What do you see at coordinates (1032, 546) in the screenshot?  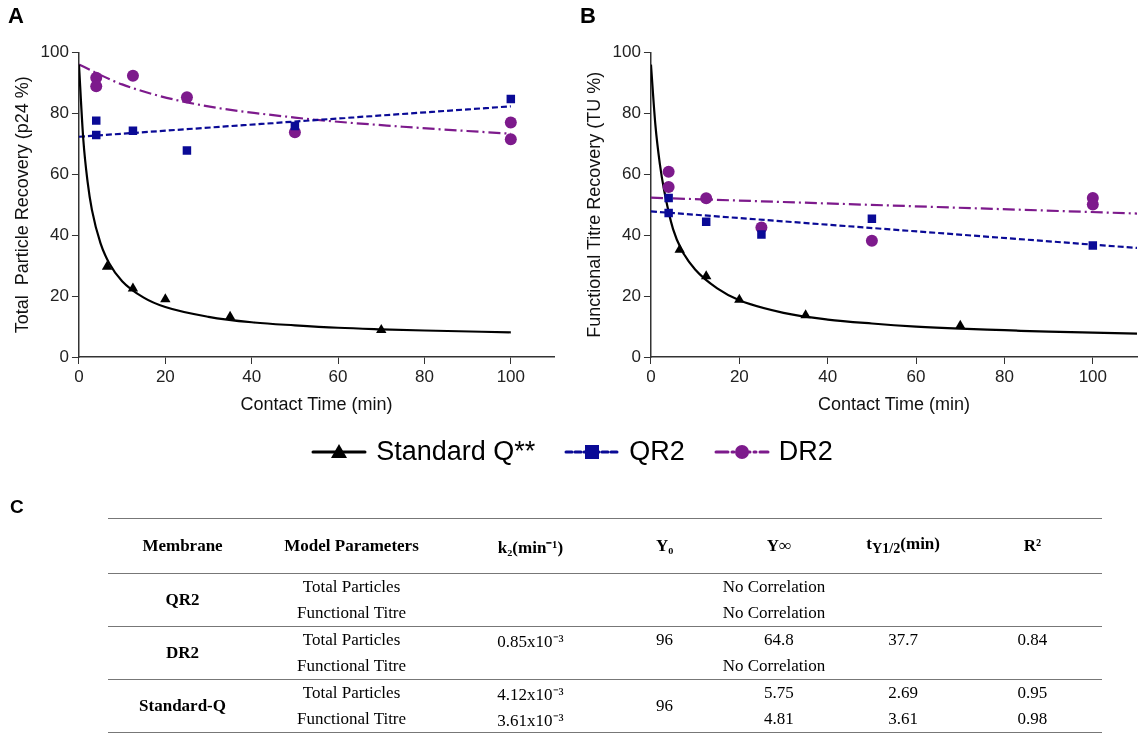 I see `text: R²` at bounding box center [1032, 546].